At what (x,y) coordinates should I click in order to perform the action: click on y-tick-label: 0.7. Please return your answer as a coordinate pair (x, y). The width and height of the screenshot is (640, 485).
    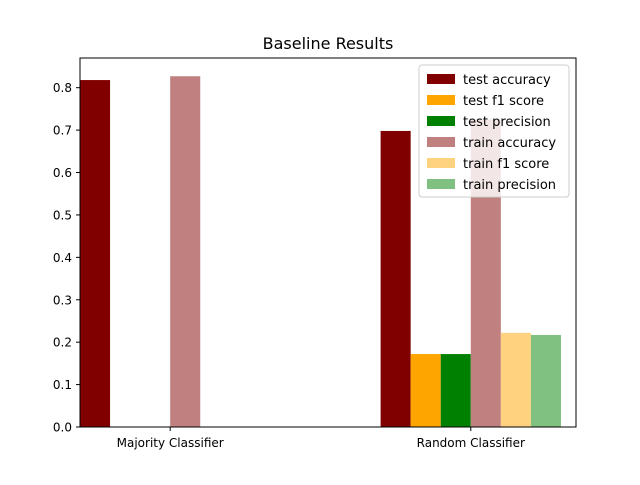
    Looking at the image, I should click on (62, 131).